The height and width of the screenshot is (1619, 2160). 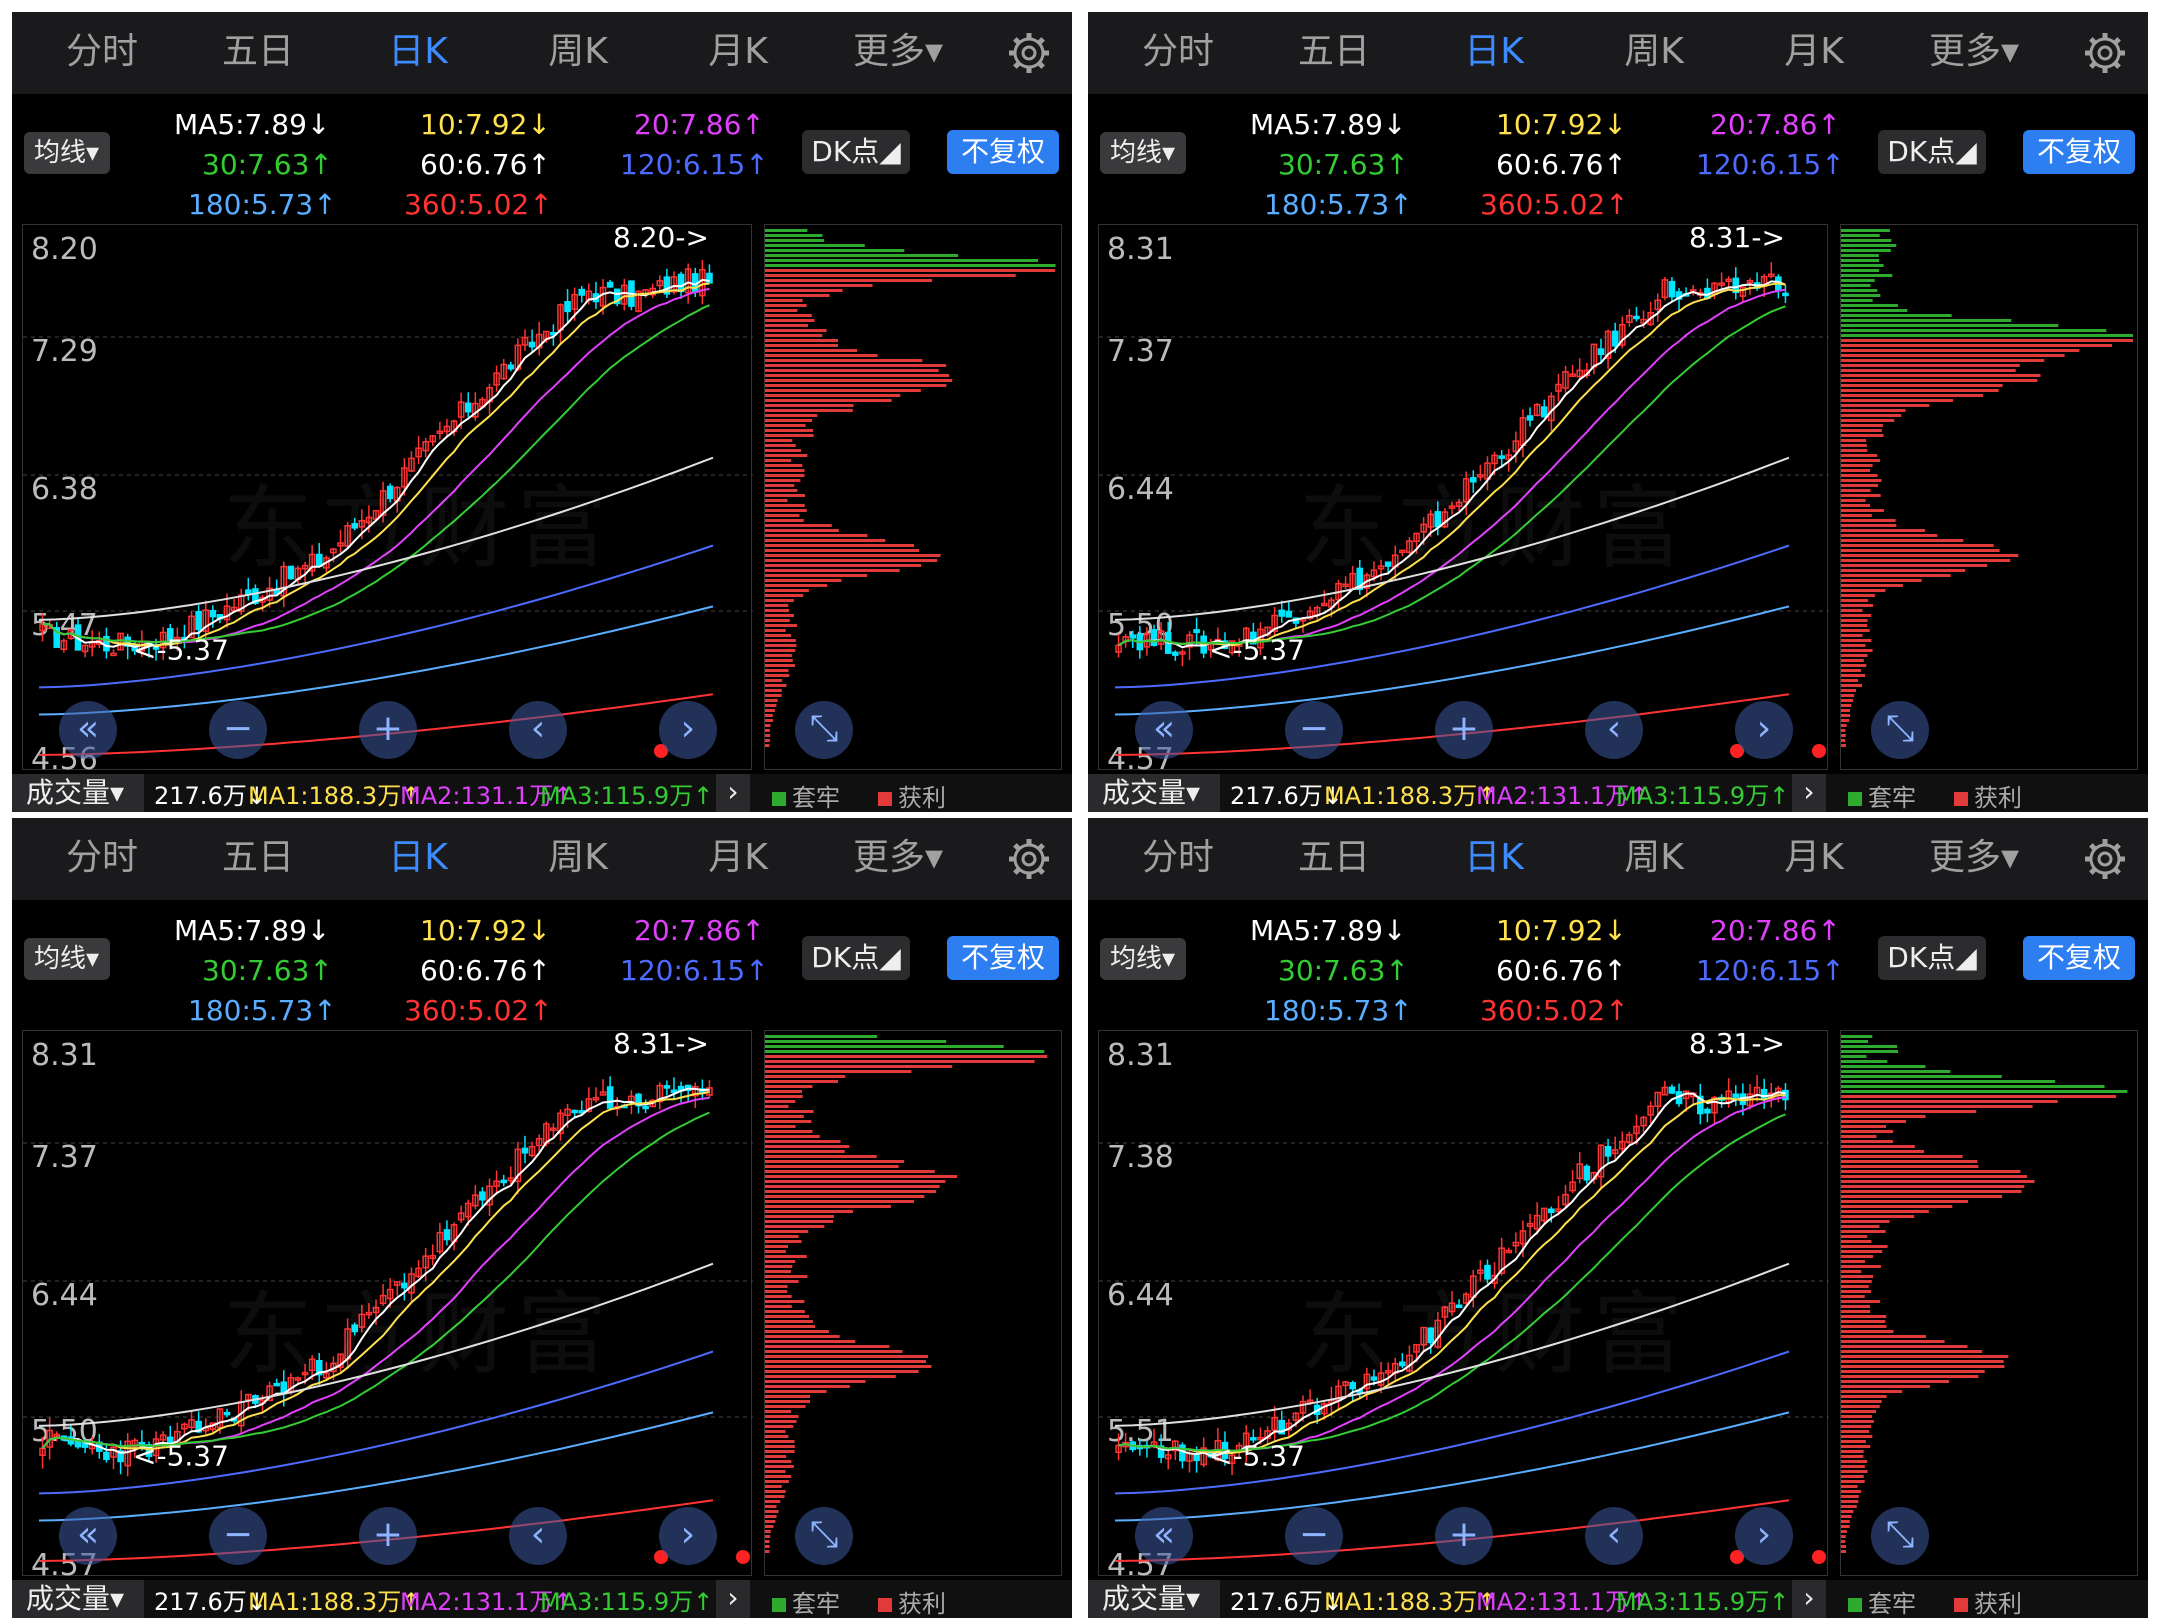 I want to click on volume-ma3: MA3:115.9万↑, so click(x=627, y=1602).